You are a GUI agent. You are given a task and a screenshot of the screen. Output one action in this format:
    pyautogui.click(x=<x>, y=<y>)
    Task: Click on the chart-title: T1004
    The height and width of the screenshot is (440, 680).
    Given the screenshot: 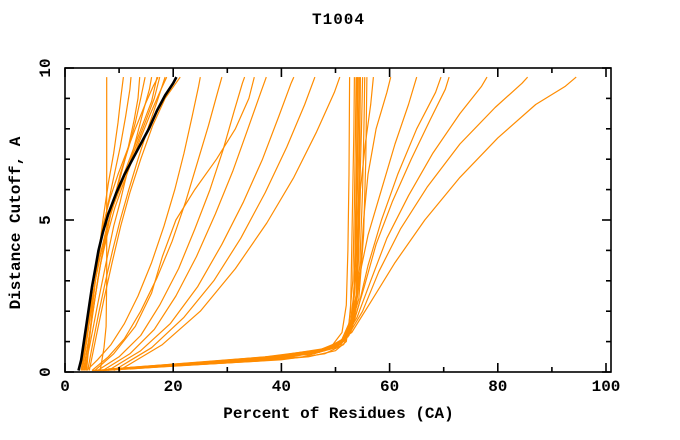 What is the action you would take?
    pyautogui.click(x=338, y=20)
    